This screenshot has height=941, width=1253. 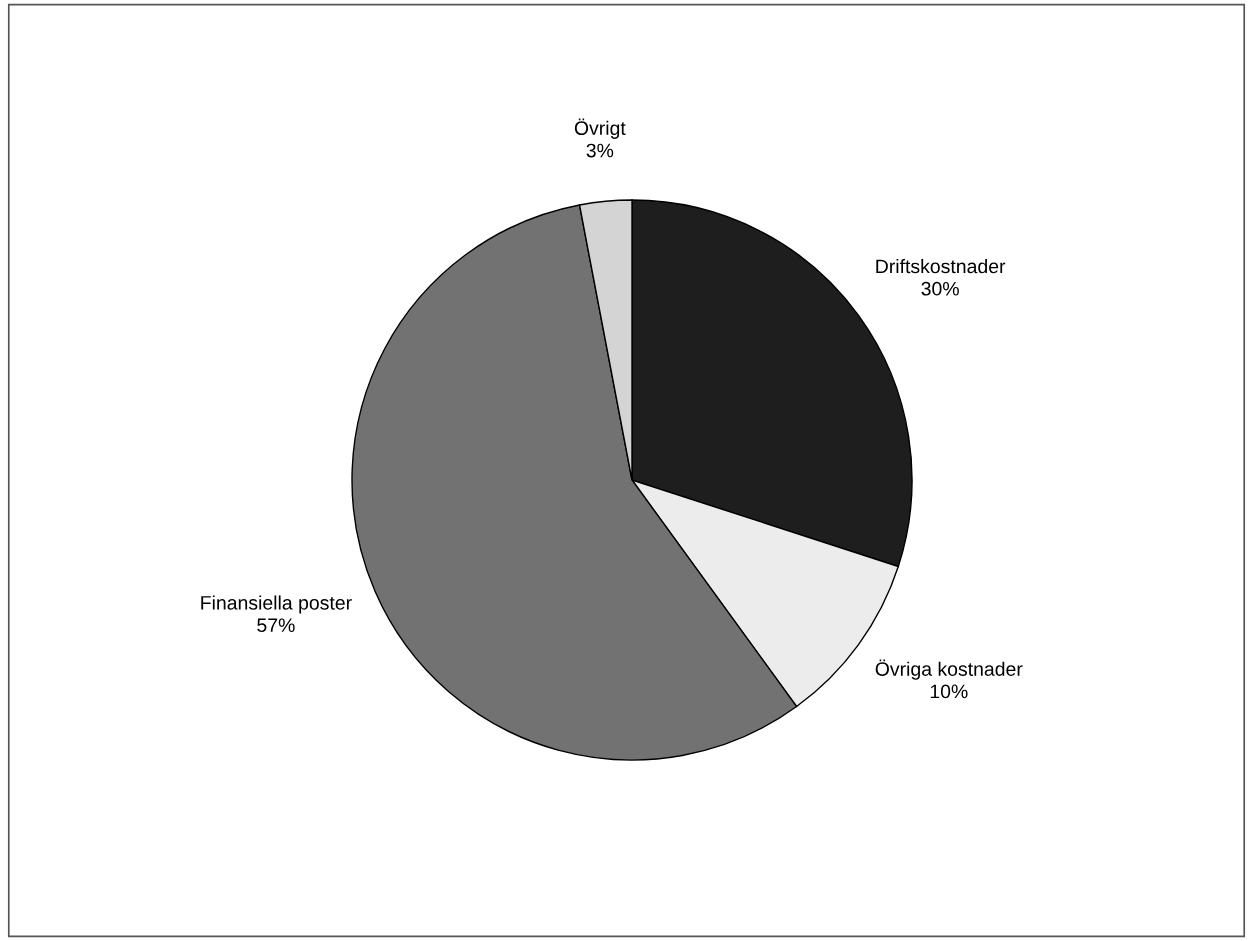 I want to click on slice-label: Övriga kostnader, so click(x=949, y=669).